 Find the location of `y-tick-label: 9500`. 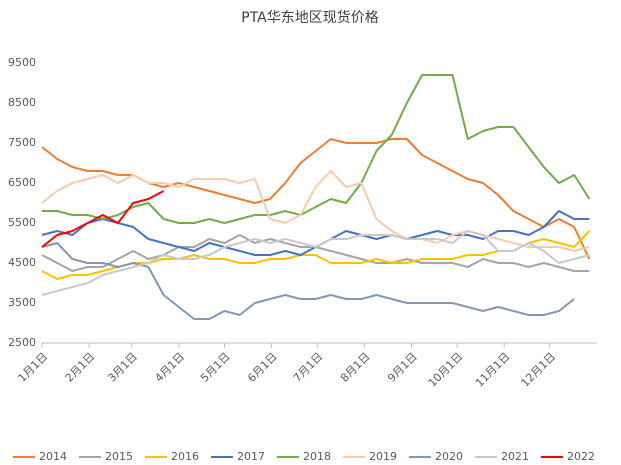

y-tick-label: 9500 is located at coordinates (22, 62).